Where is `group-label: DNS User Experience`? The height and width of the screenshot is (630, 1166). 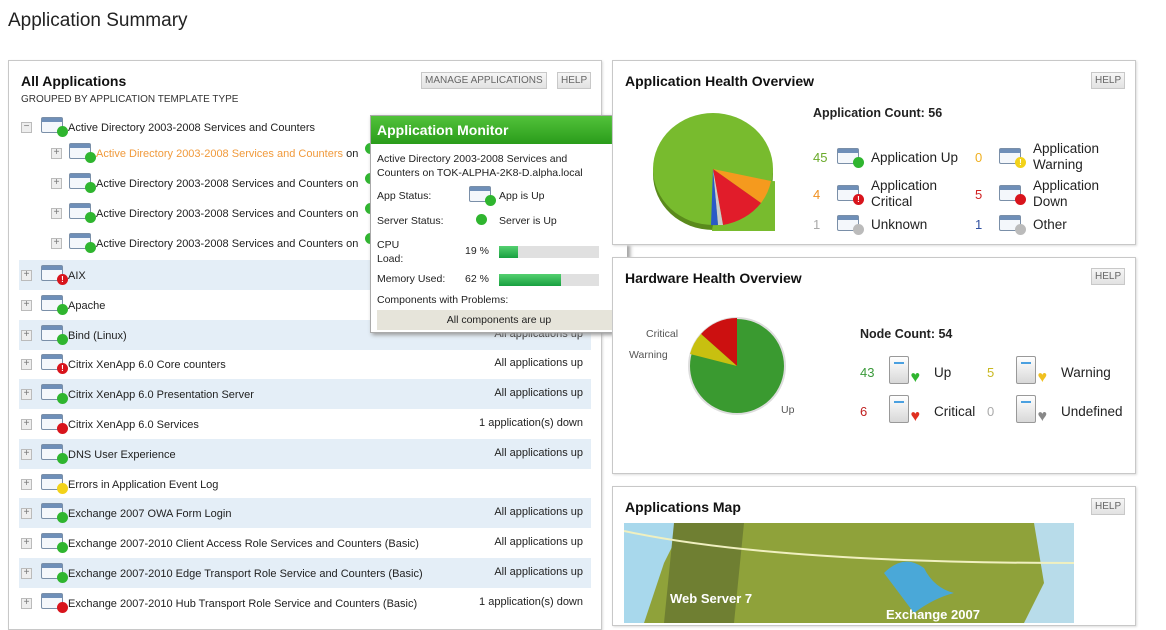
group-label: DNS User Experience is located at coordinates (122, 454).